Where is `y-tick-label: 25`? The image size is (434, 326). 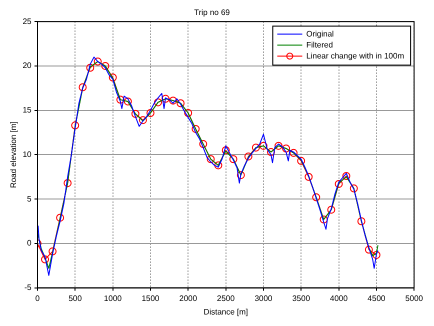 y-tick-label: 25 is located at coordinates (27, 21).